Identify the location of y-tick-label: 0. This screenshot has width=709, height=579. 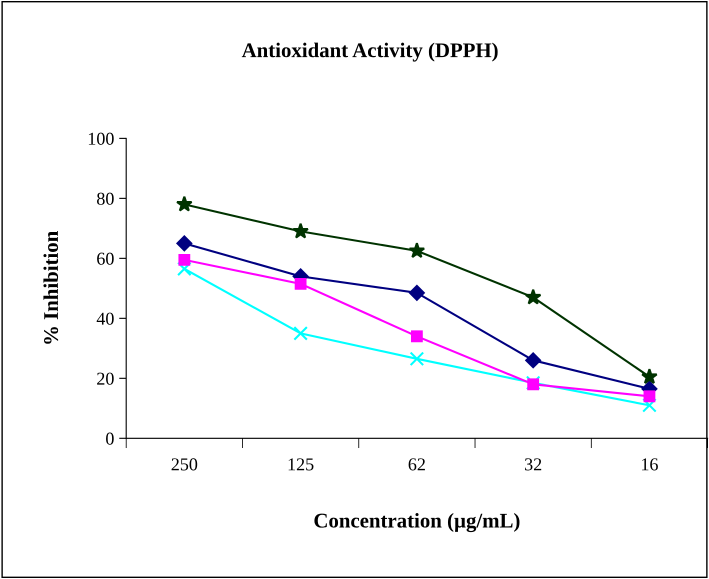
(110, 438).